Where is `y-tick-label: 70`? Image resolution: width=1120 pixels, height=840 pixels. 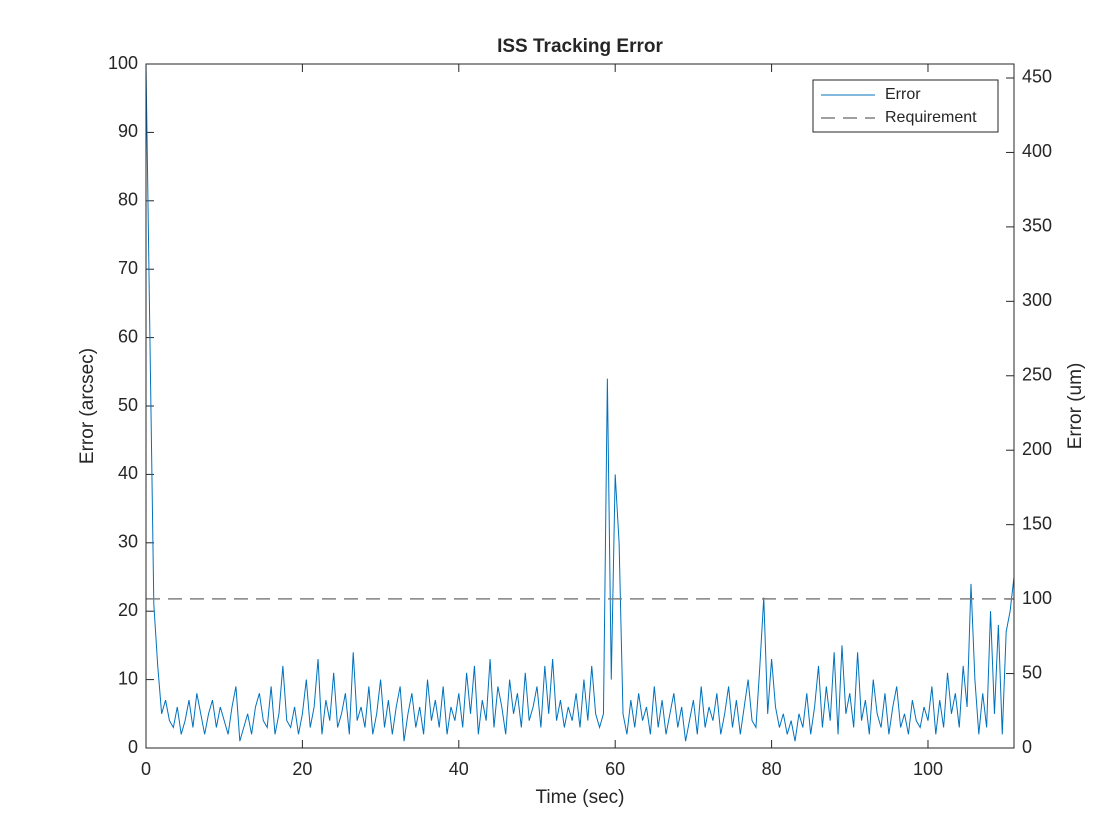 y-tick-label: 70 is located at coordinates (128, 268).